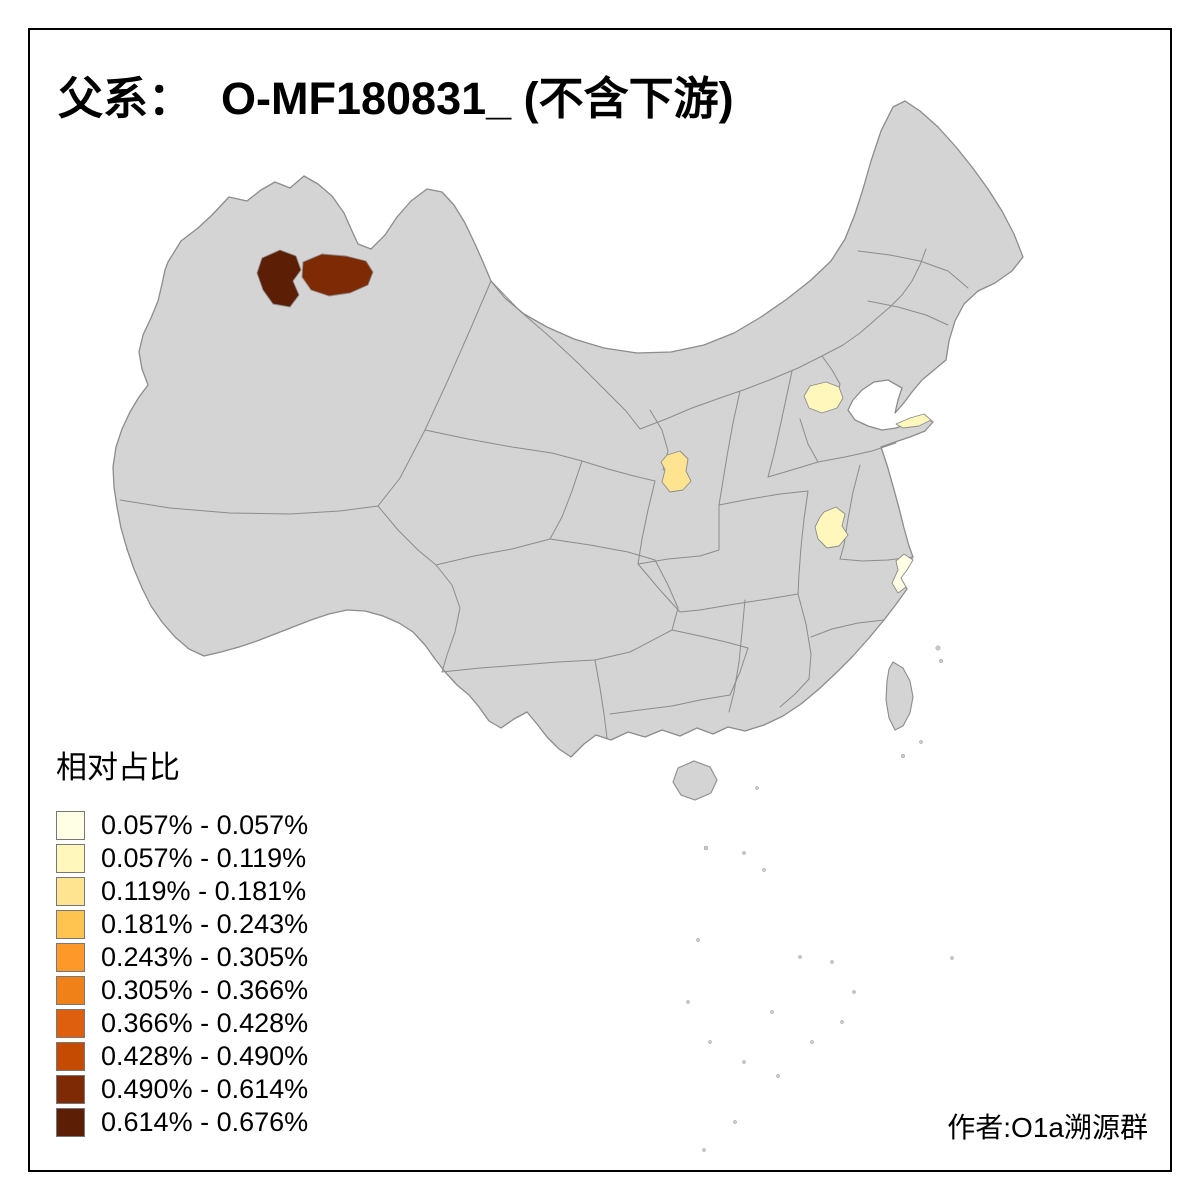 The image size is (1200, 1200). What do you see at coordinates (1047, 1127) in the screenshot?
I see `author-credit: 作者:O1a溯源群` at bounding box center [1047, 1127].